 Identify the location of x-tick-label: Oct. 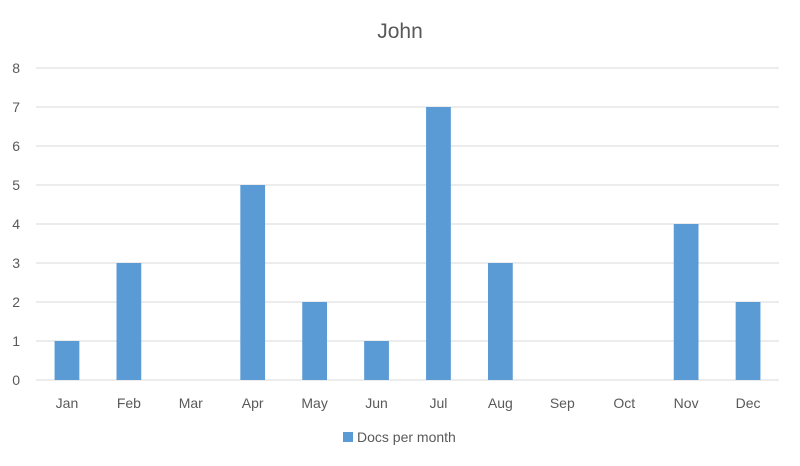
(624, 403).